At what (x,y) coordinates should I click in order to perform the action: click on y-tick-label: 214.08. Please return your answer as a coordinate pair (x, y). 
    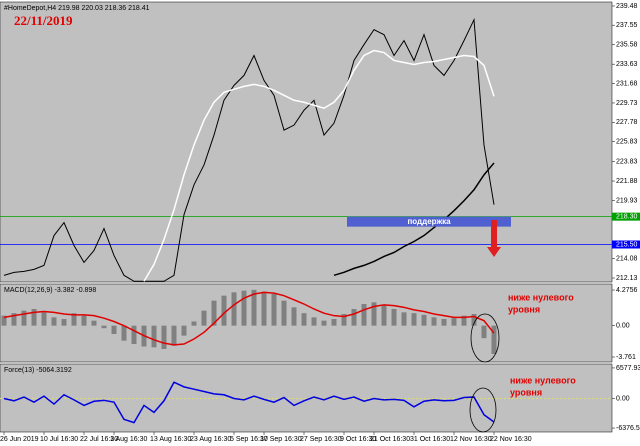
    Looking at the image, I should click on (627, 258).